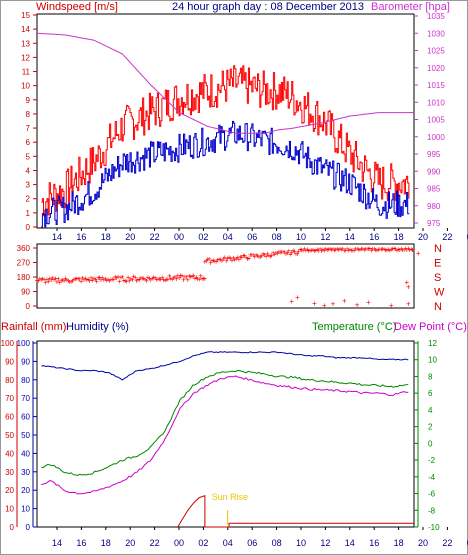 The width and height of the screenshot is (468, 555). What do you see at coordinates (432, 494) in the screenshot?
I see `temperature-y-tick-label: -6` at bounding box center [432, 494].